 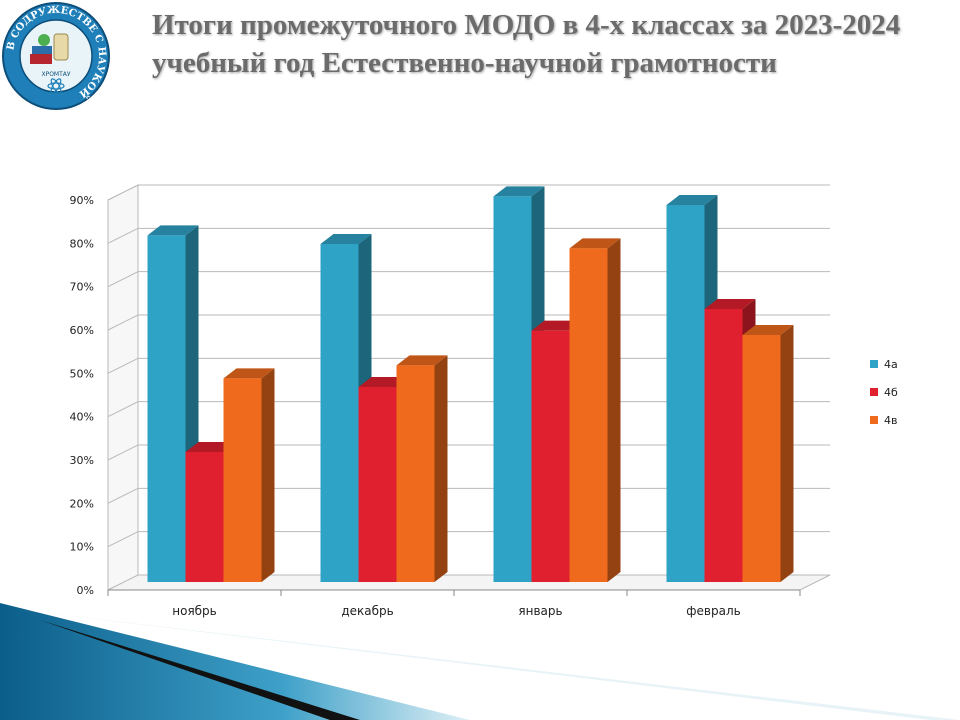 What do you see at coordinates (123, 387) in the screenshot?
I see `chart-side-wall` at bounding box center [123, 387].